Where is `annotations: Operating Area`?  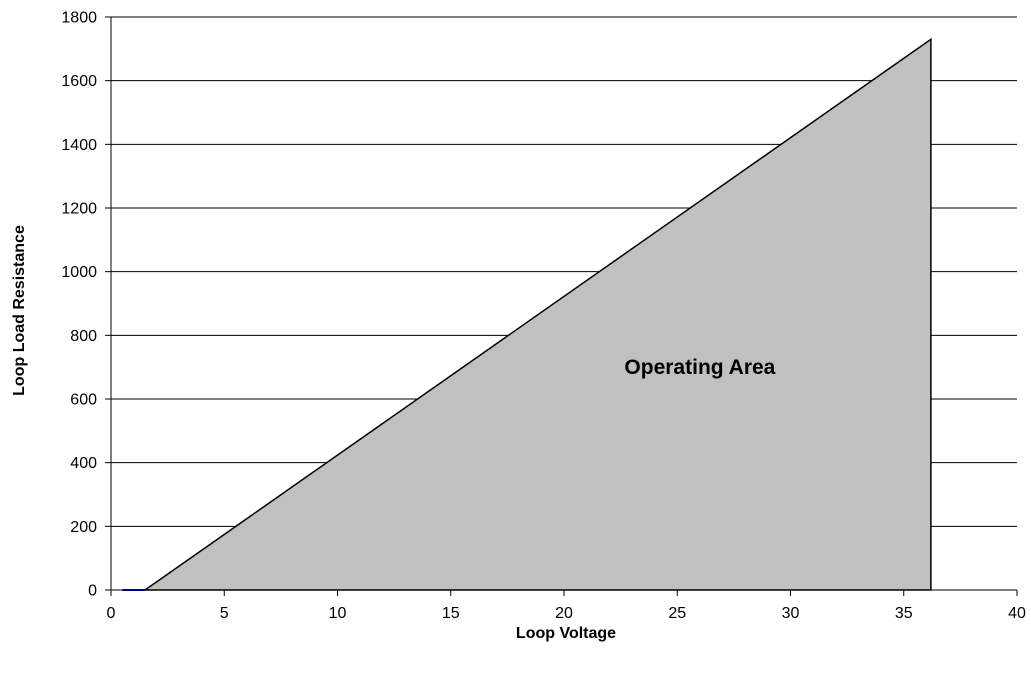 annotations: Operating Area is located at coordinates (699, 367).